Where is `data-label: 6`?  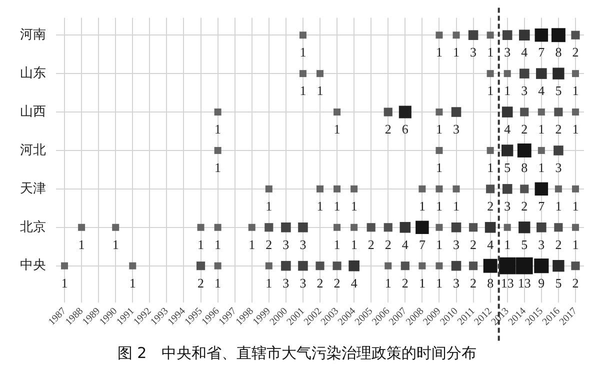 data-label: 6 is located at coordinates (405, 129).